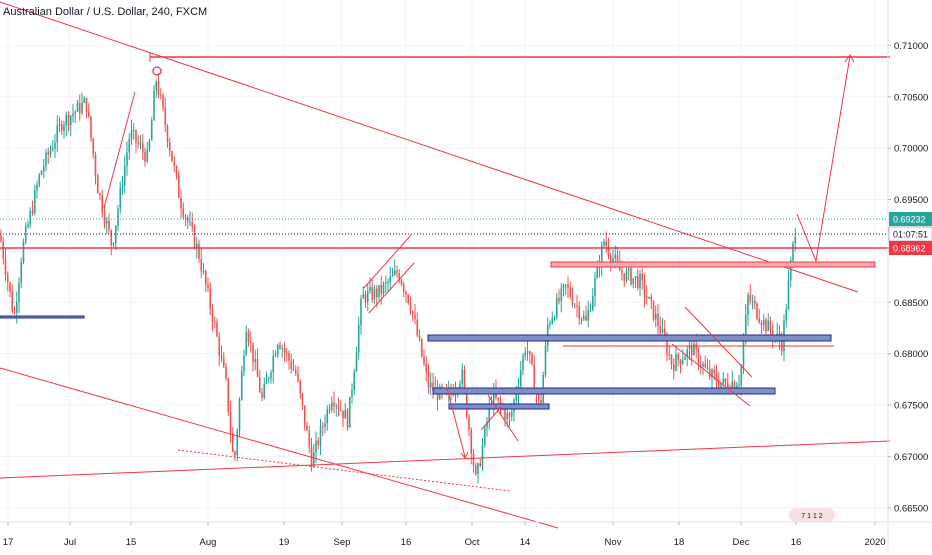 This screenshot has height=555, width=932. I want to click on price-labels: 0.69232 01:07:51 0.68962, so click(910, 233).